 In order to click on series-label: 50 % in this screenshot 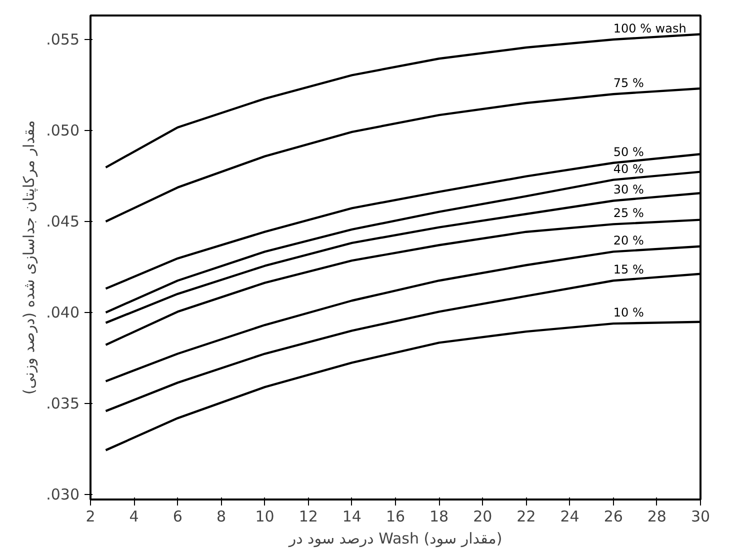, I will do `click(628, 151)`.